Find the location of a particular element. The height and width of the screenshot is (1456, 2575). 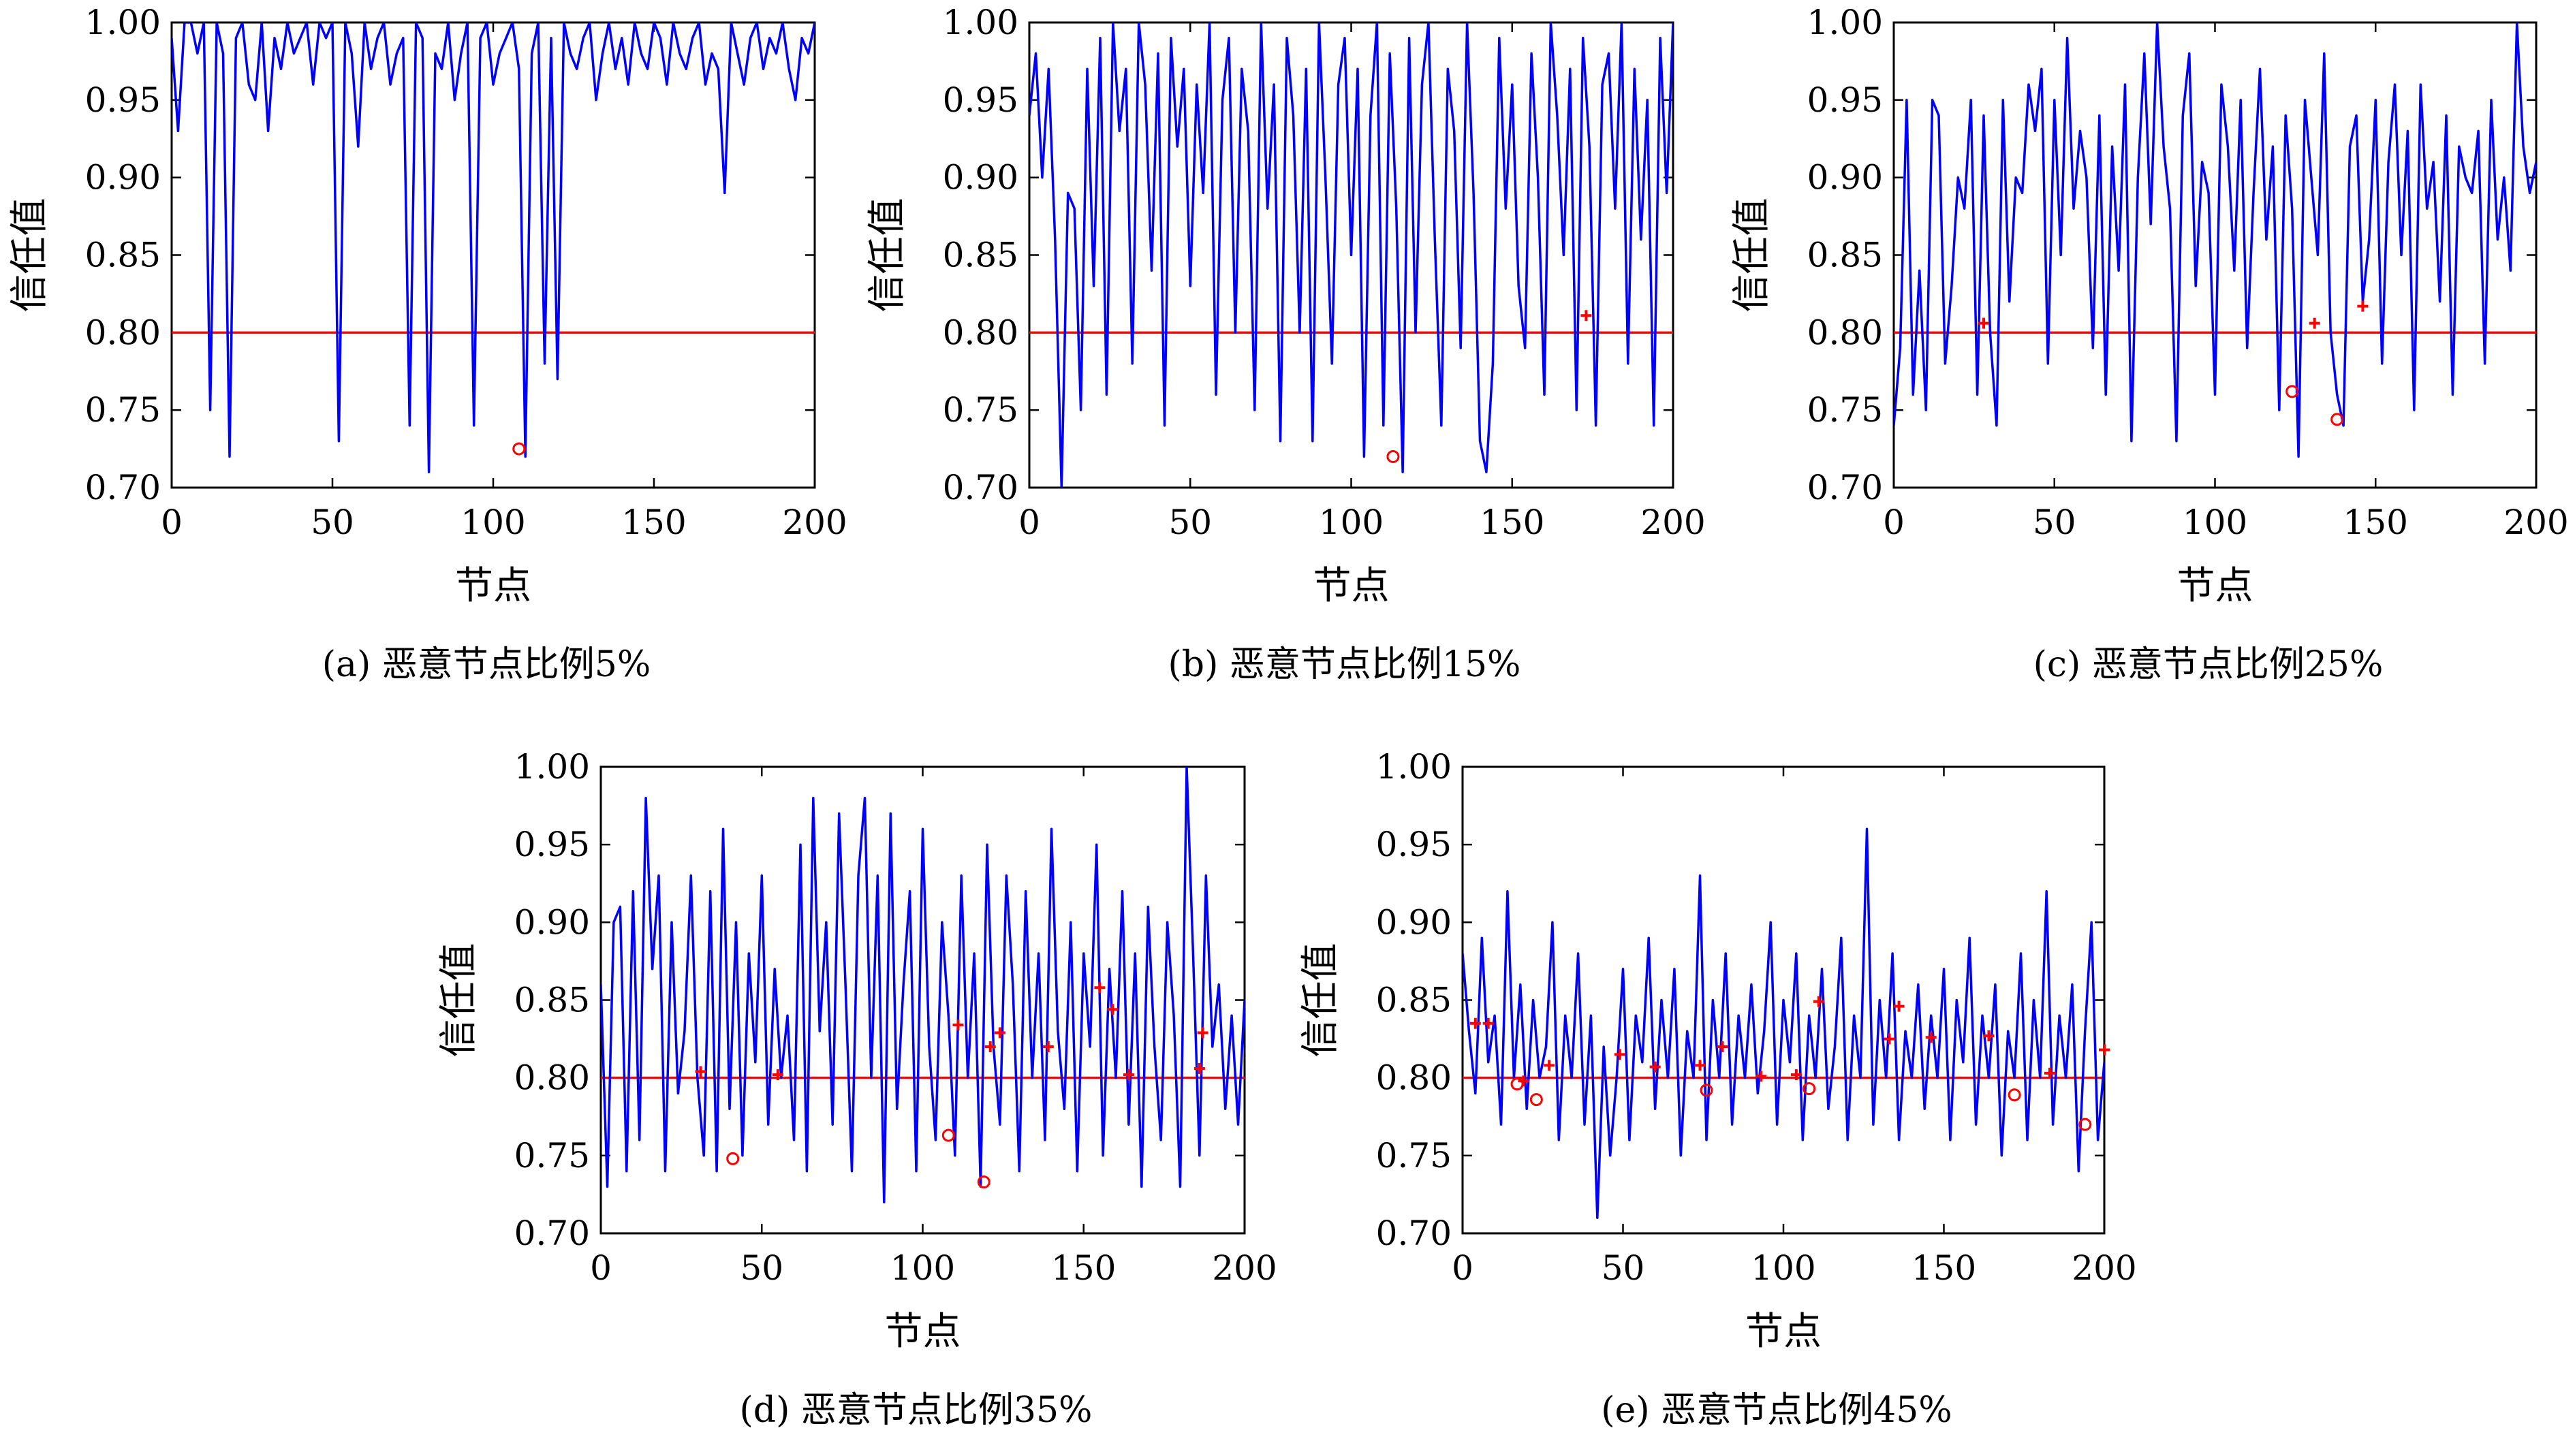

plot-area-c is located at coordinates (2215, 240).